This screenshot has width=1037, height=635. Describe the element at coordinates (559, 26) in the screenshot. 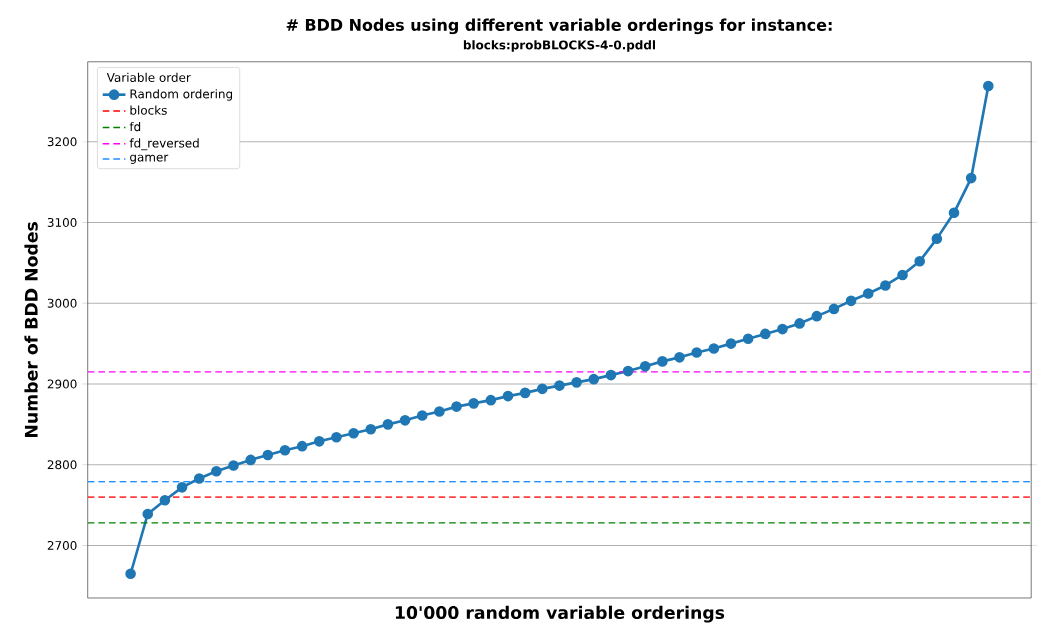

I see `chart-title: # BDD Nodes using different variable orderings for instance:` at that location.